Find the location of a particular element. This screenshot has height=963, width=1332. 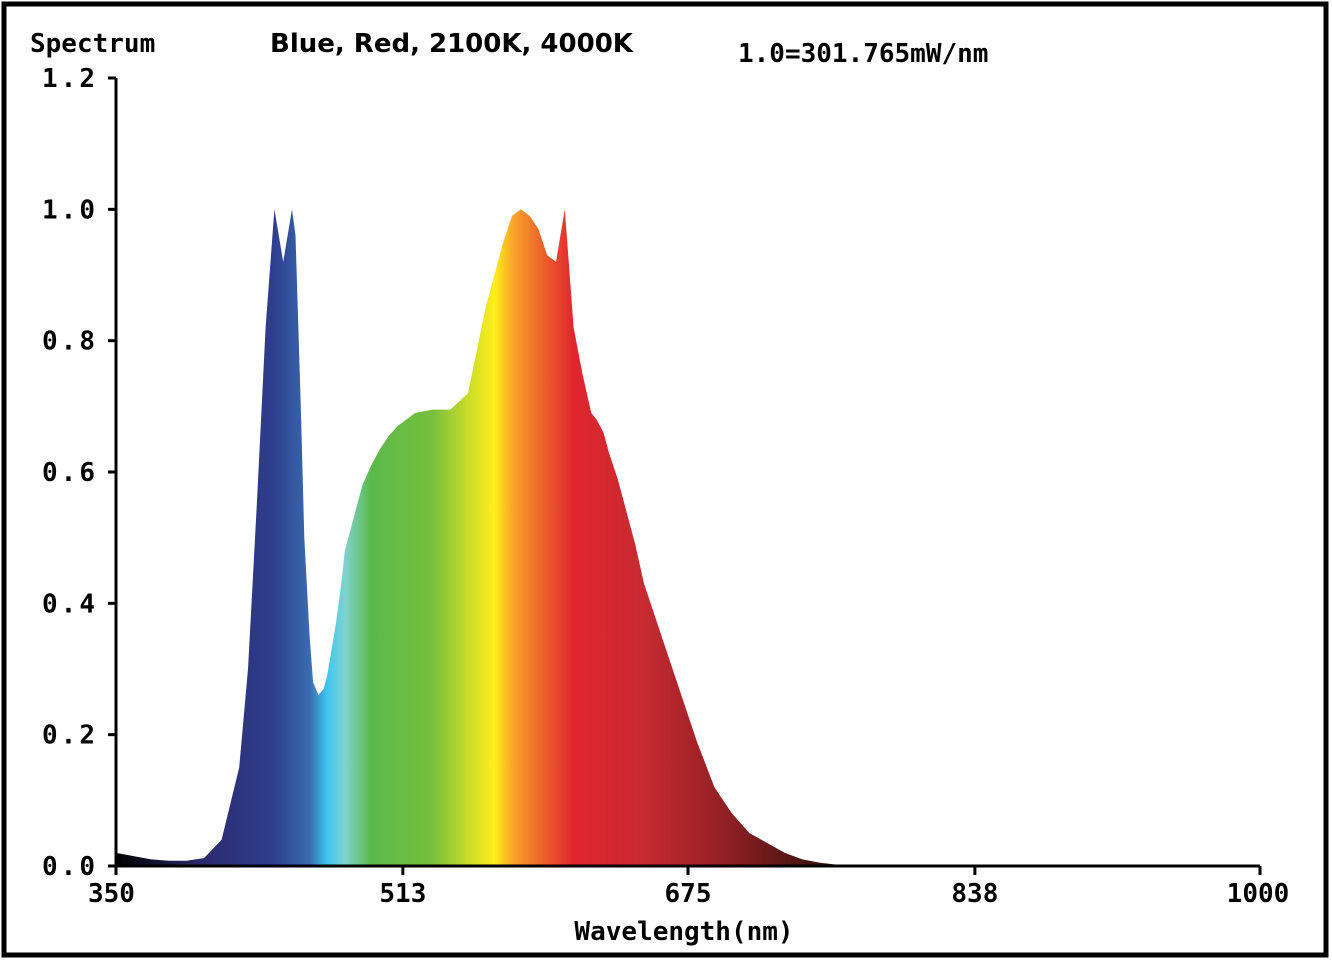

x-tick-label: 675 is located at coordinates (688, 894).